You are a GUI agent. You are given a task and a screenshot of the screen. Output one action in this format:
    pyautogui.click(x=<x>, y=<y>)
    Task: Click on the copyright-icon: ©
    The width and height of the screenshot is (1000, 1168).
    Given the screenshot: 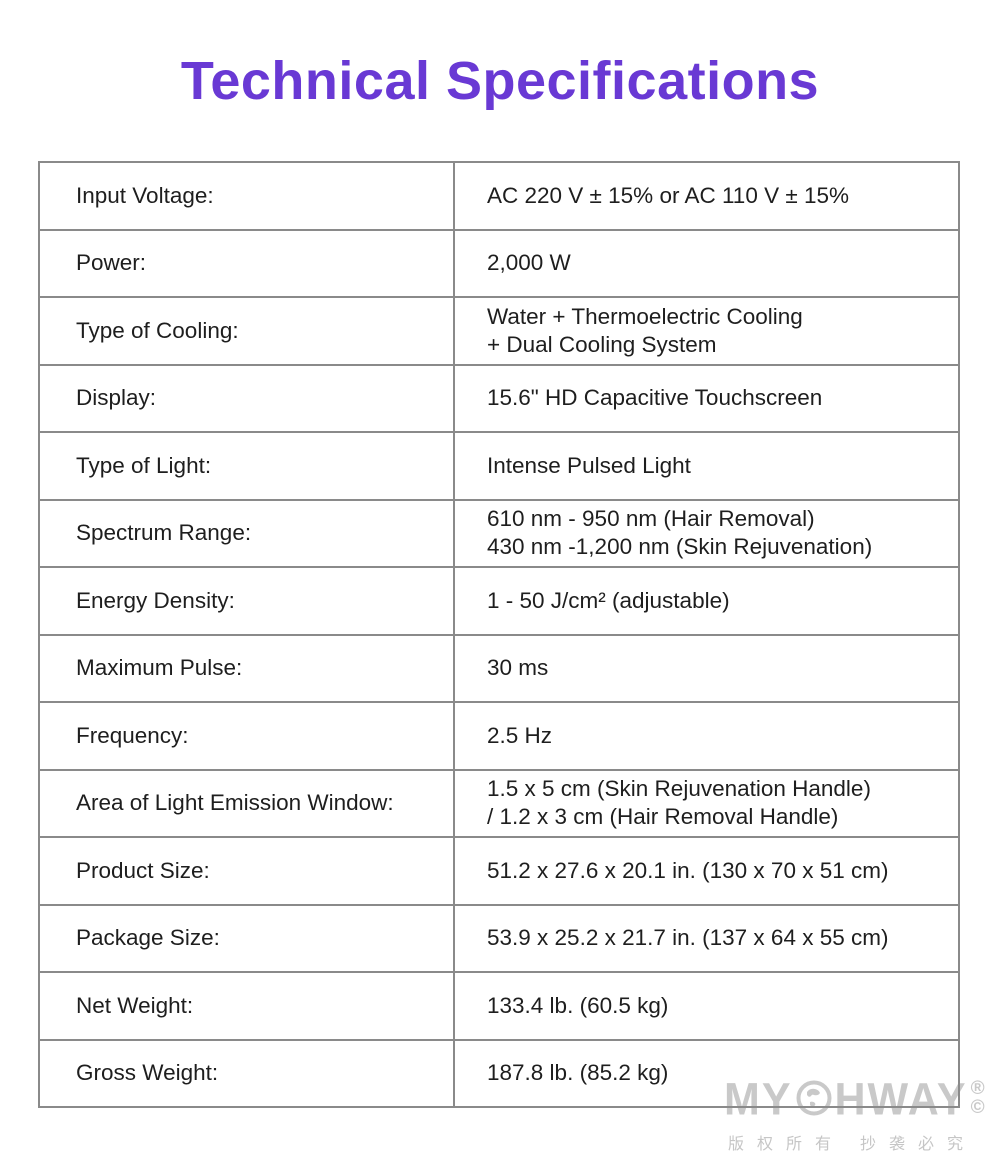 What is the action you would take?
    pyautogui.click(x=977, y=1107)
    